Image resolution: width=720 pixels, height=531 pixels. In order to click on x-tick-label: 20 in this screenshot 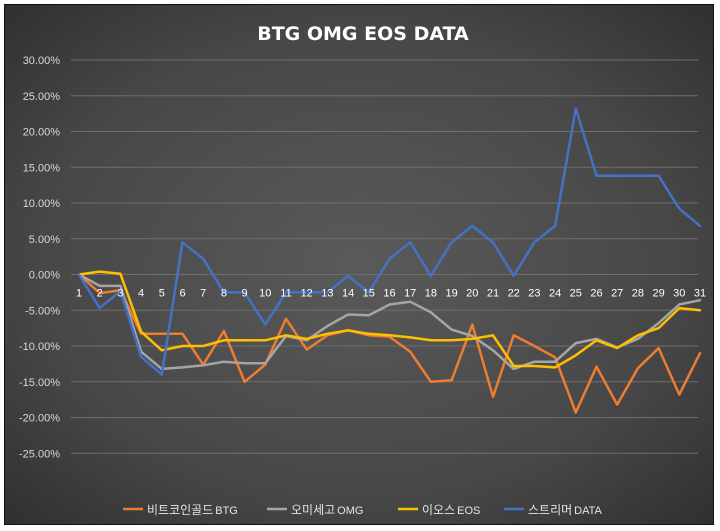, I will do `click(472, 294)`.